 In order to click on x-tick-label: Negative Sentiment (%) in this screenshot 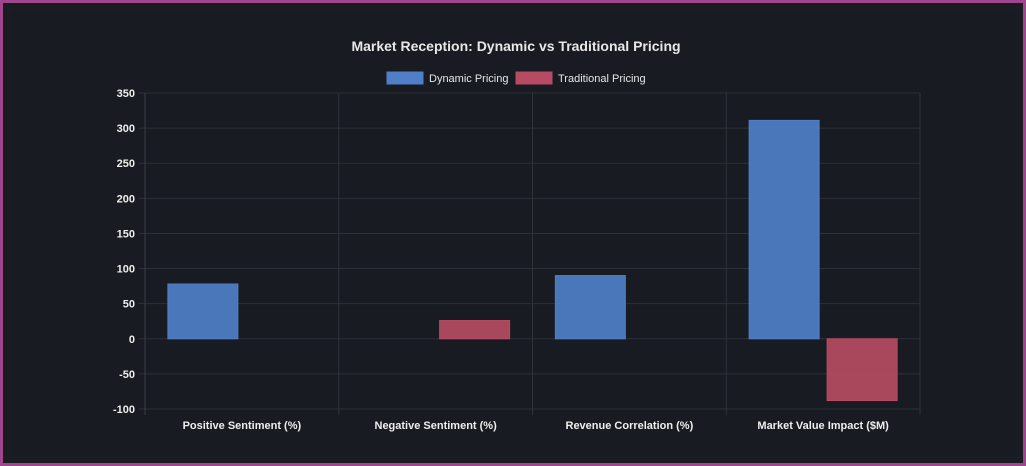, I will do `click(436, 426)`.